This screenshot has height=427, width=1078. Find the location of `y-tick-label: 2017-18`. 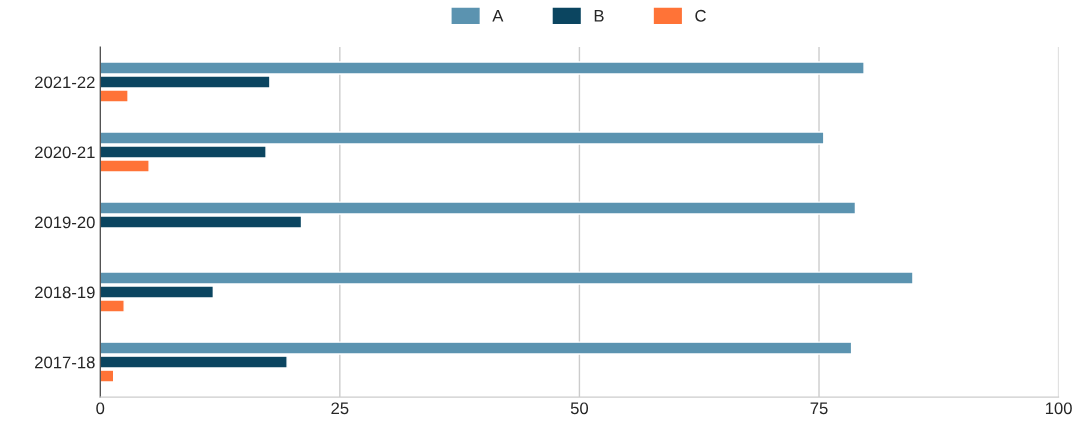

y-tick-label: 2017-18 is located at coordinates (65, 362).